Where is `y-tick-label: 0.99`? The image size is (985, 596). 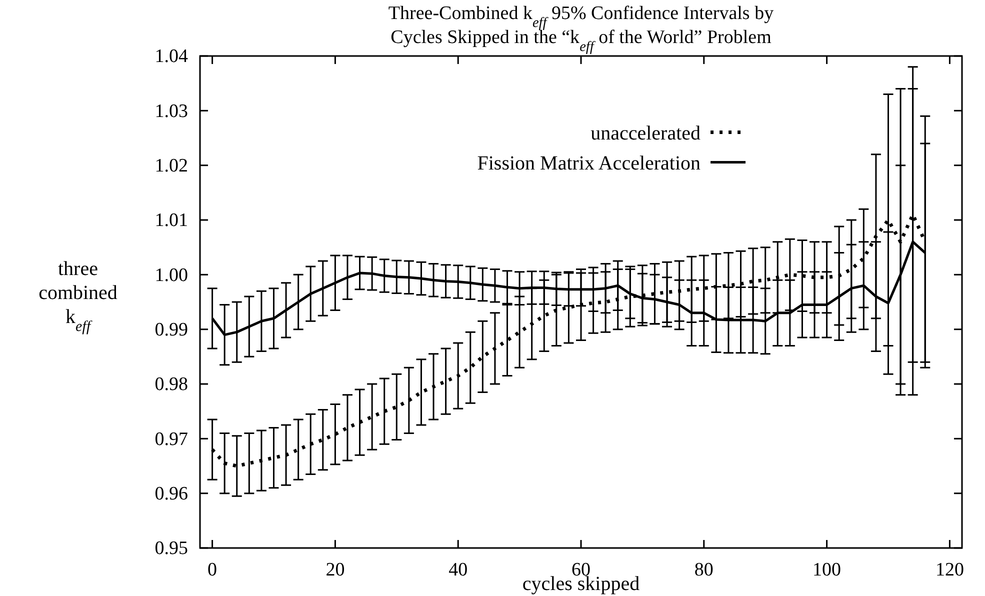 y-tick-label: 0.99 is located at coordinates (171, 329).